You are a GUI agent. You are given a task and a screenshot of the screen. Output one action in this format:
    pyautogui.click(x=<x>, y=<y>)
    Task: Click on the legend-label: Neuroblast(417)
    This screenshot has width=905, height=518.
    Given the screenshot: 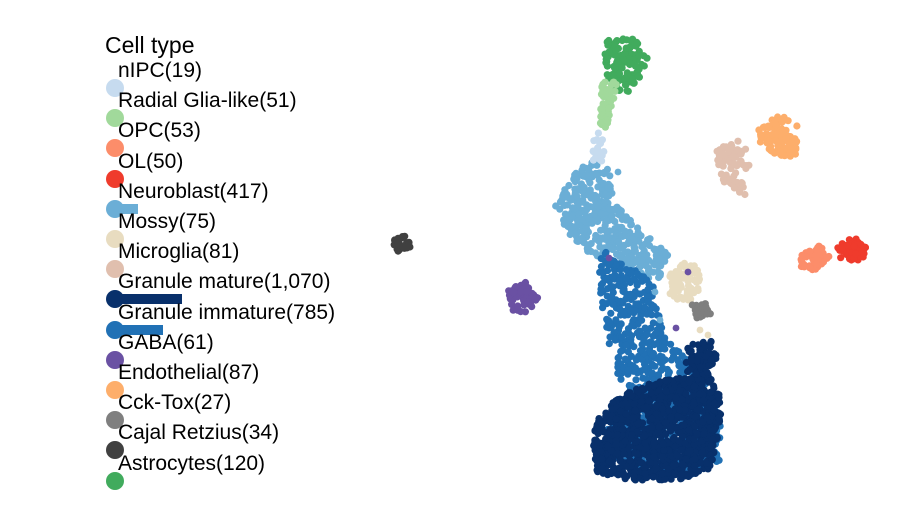 What is the action you would take?
    pyautogui.click(x=193, y=191)
    